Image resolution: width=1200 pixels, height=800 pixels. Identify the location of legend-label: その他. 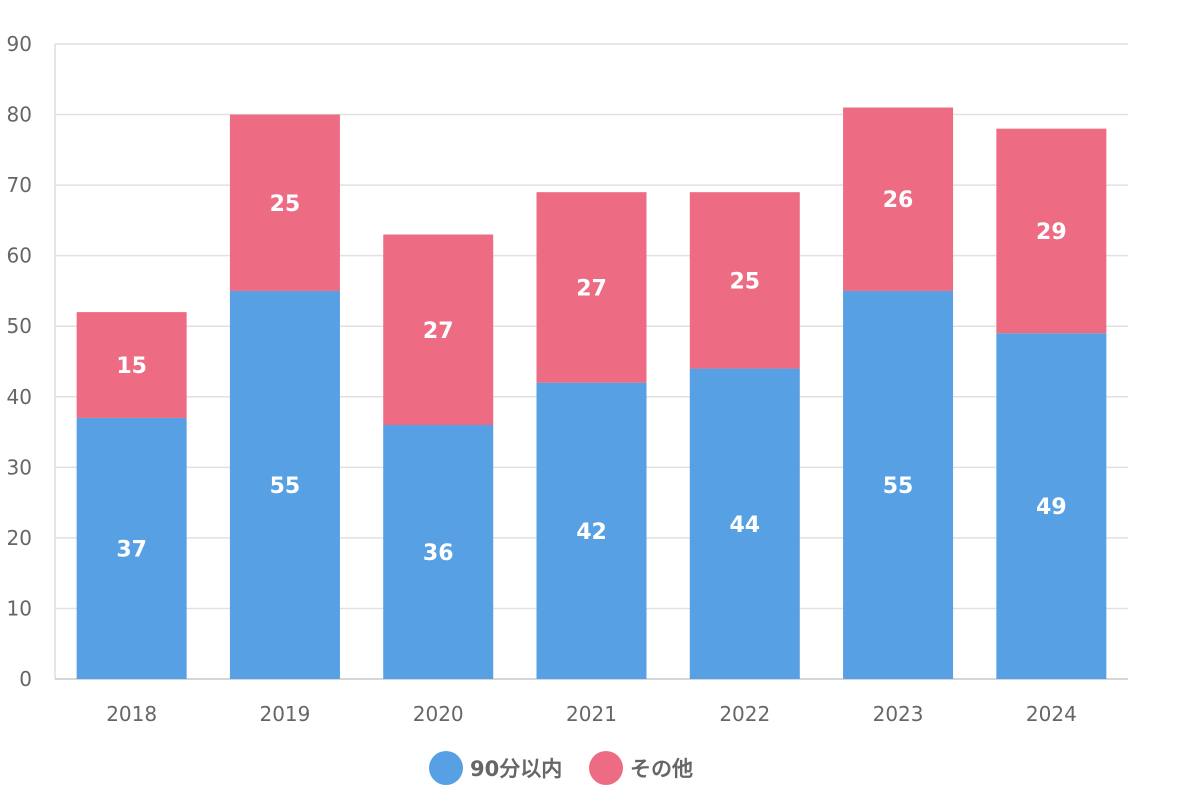
(661, 769).